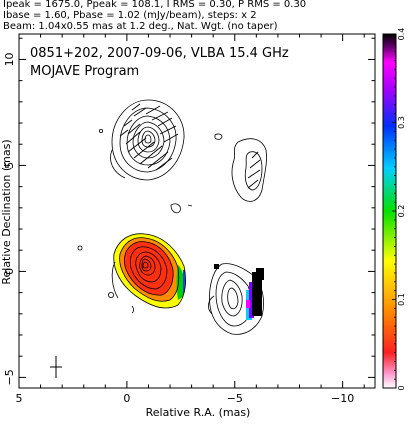 Image resolution: width=409 pixels, height=424 pixels. Describe the element at coordinates (198, 412) in the screenshot. I see `x-axis-label: Relative R.A. (mas)` at that location.